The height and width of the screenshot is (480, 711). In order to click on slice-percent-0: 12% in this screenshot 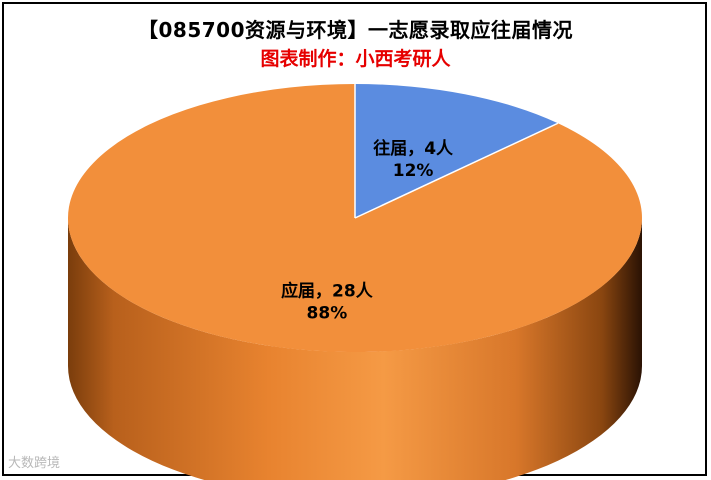, I will do `click(413, 171)`.